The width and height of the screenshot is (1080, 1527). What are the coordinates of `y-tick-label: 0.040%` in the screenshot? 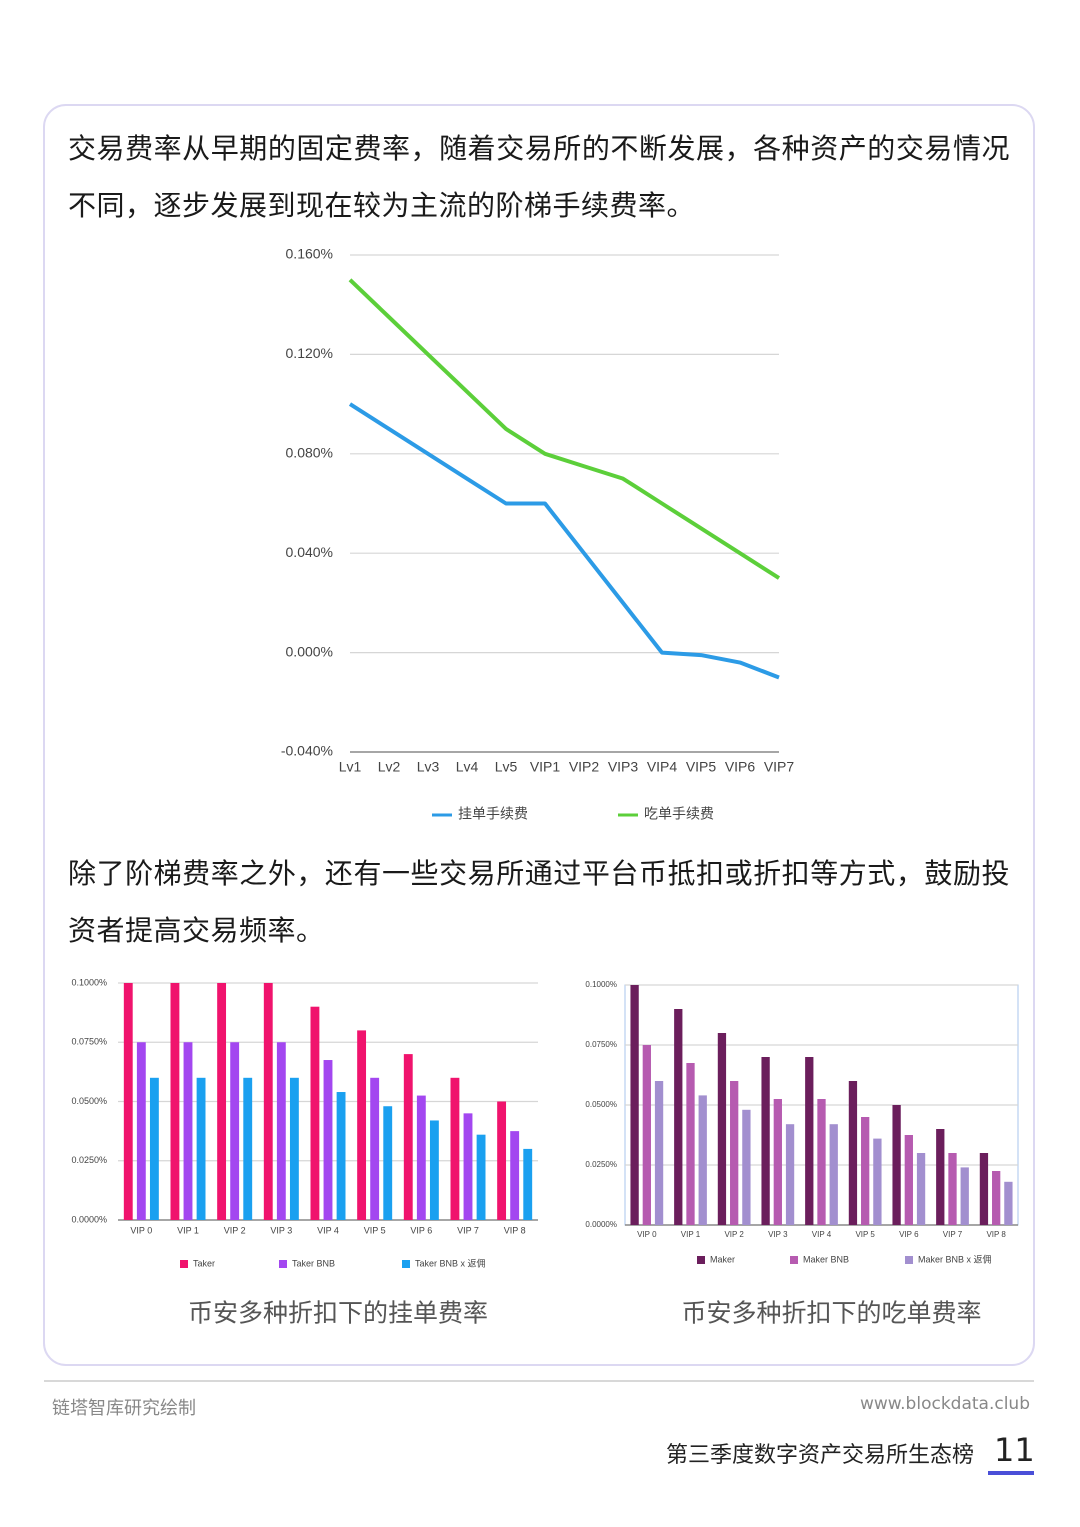 It's located at (309, 552).